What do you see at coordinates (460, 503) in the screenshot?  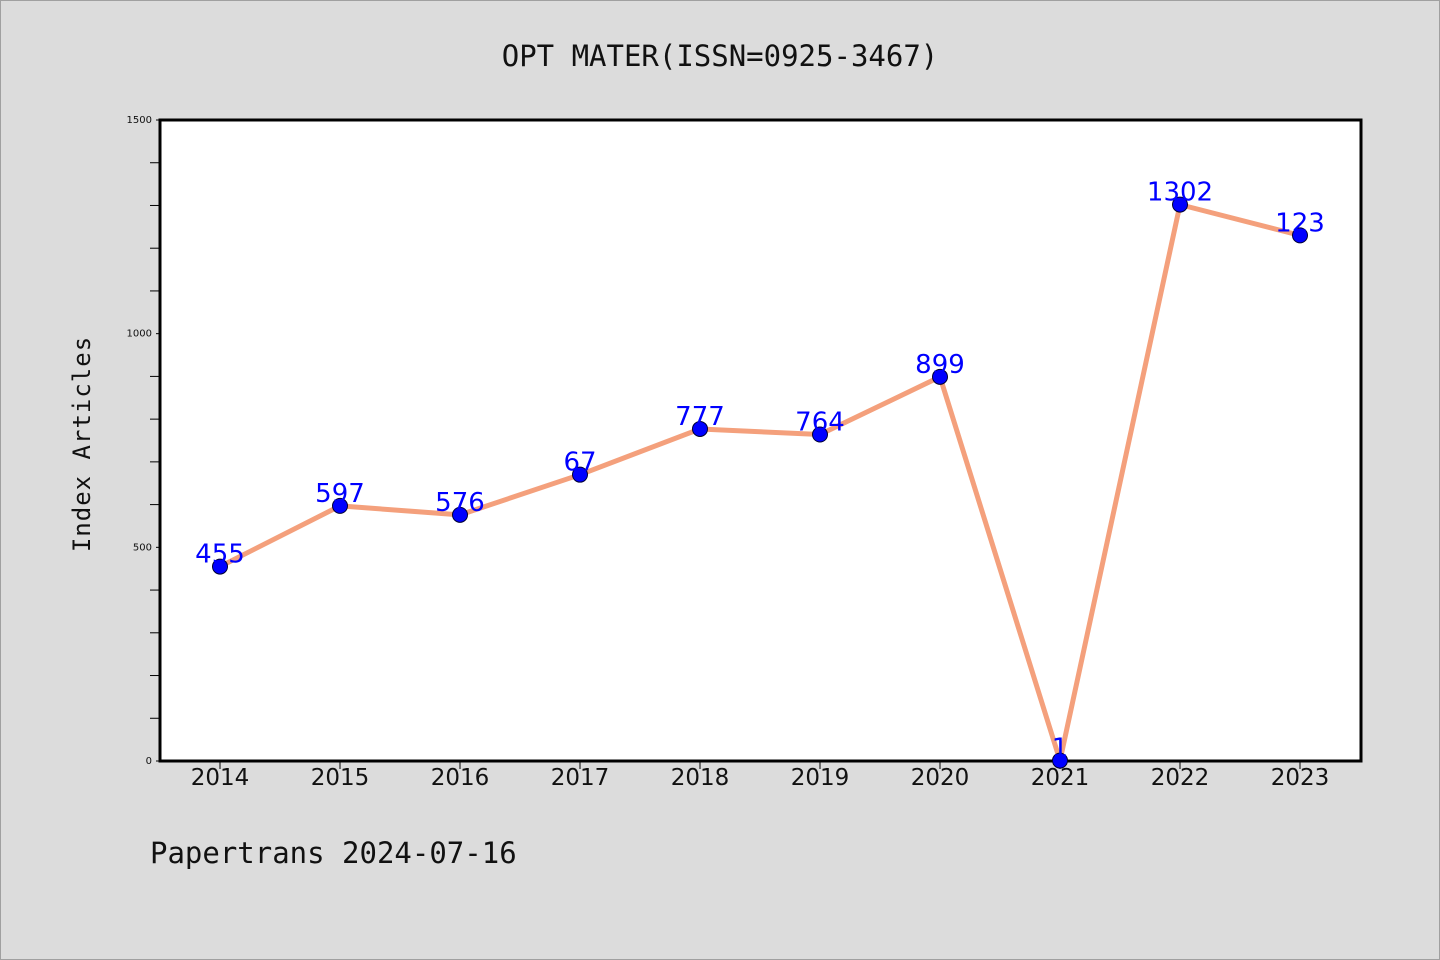 I see `data-label: 576` at bounding box center [460, 503].